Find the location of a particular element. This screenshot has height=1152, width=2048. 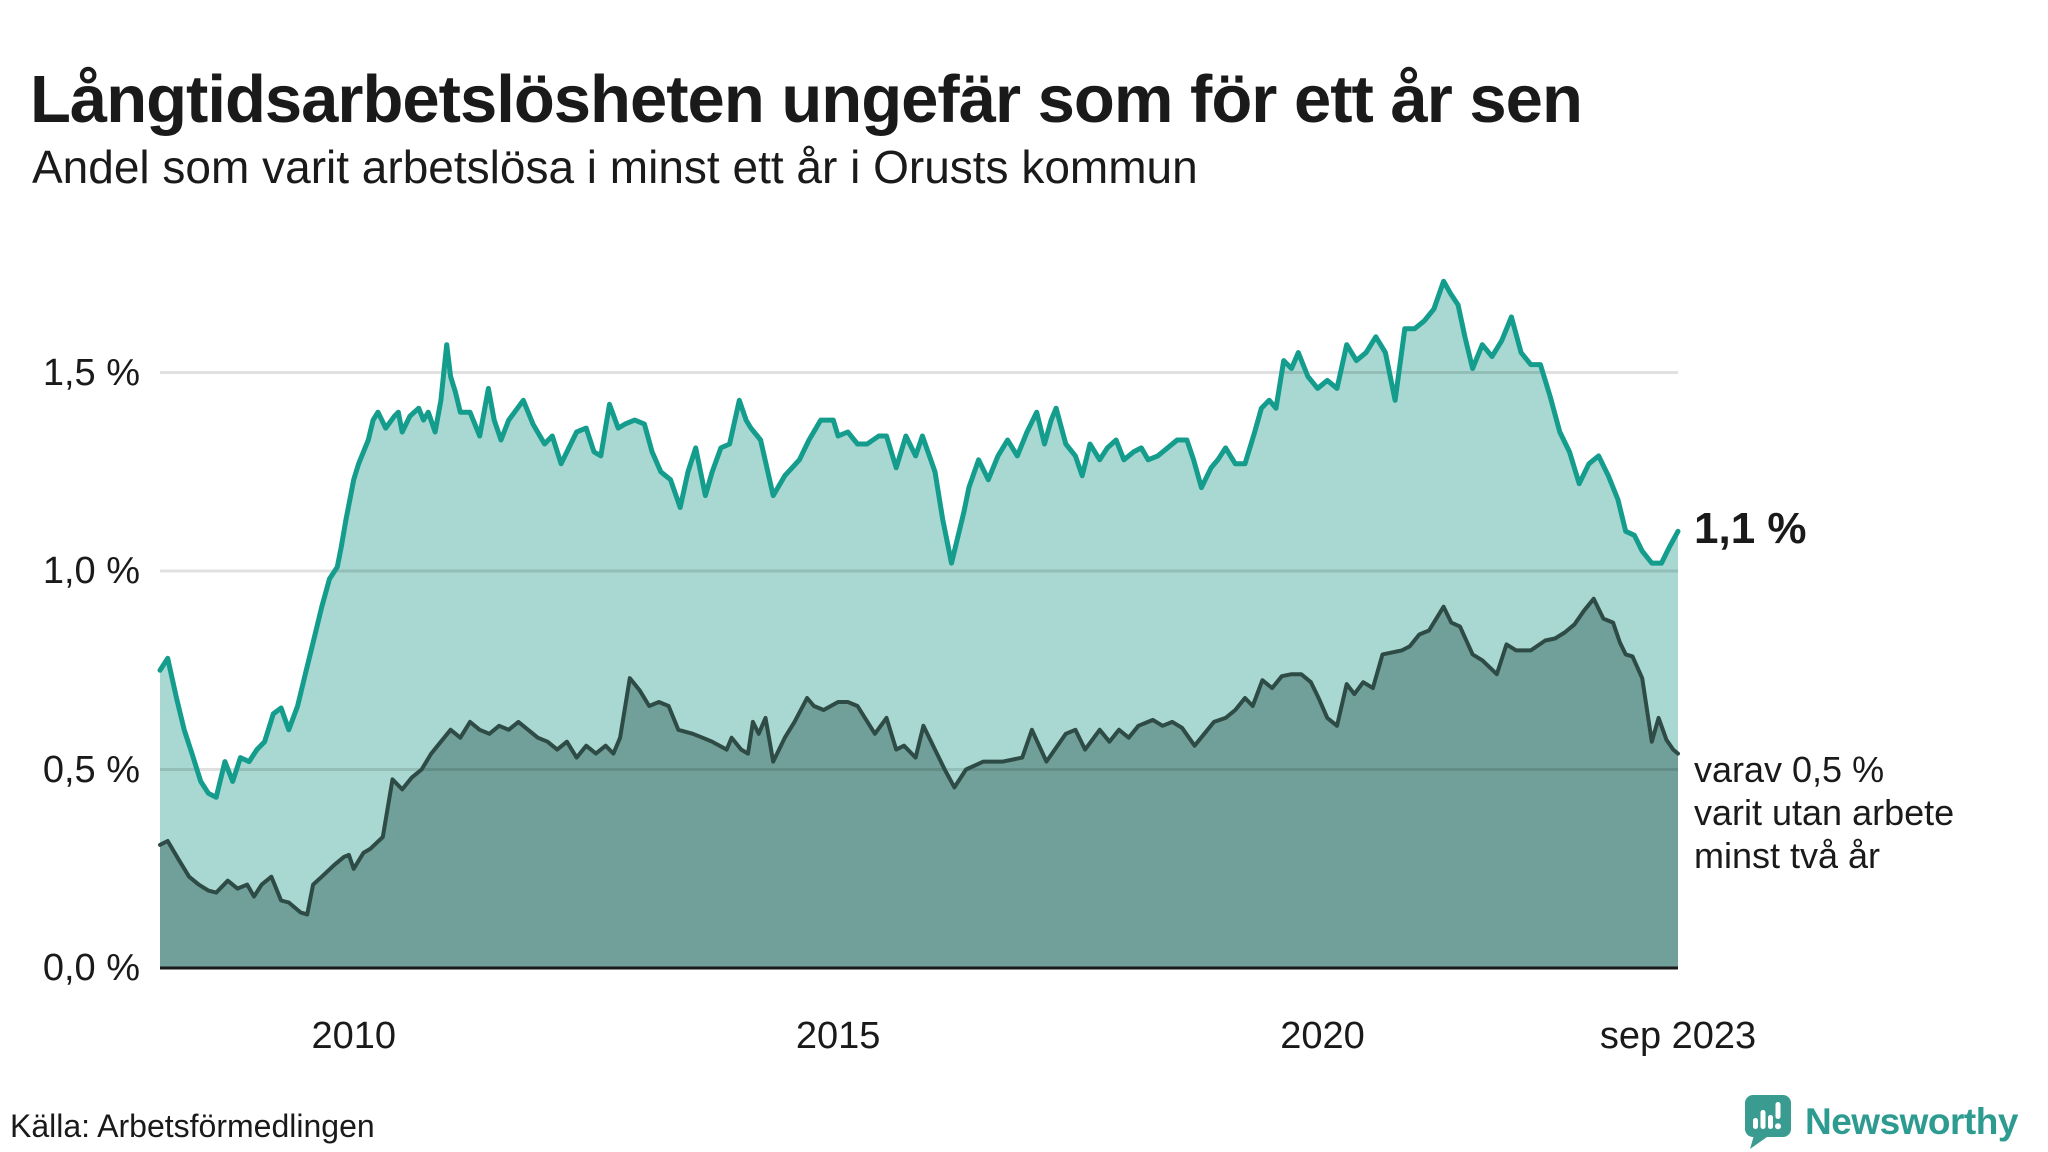

x-axis-label: 2015 is located at coordinates (838, 1036).